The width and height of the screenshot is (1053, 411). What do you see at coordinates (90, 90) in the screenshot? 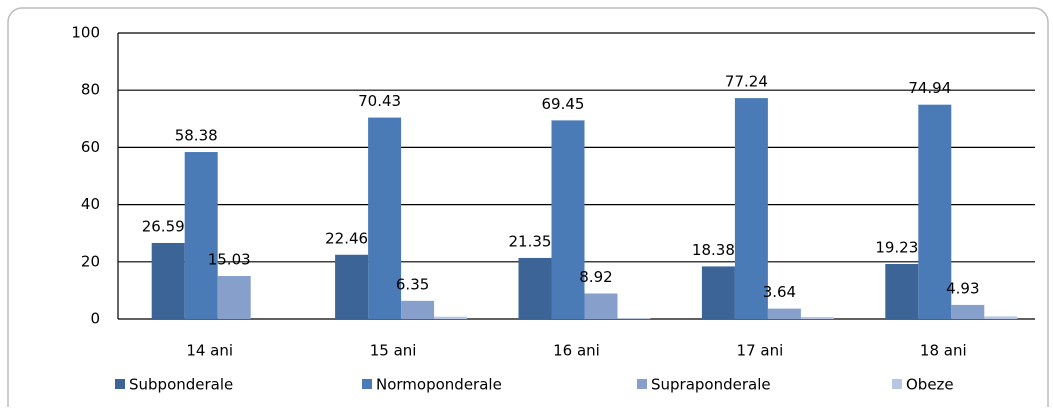
I see `y-tick-label: 80` at bounding box center [90, 90].